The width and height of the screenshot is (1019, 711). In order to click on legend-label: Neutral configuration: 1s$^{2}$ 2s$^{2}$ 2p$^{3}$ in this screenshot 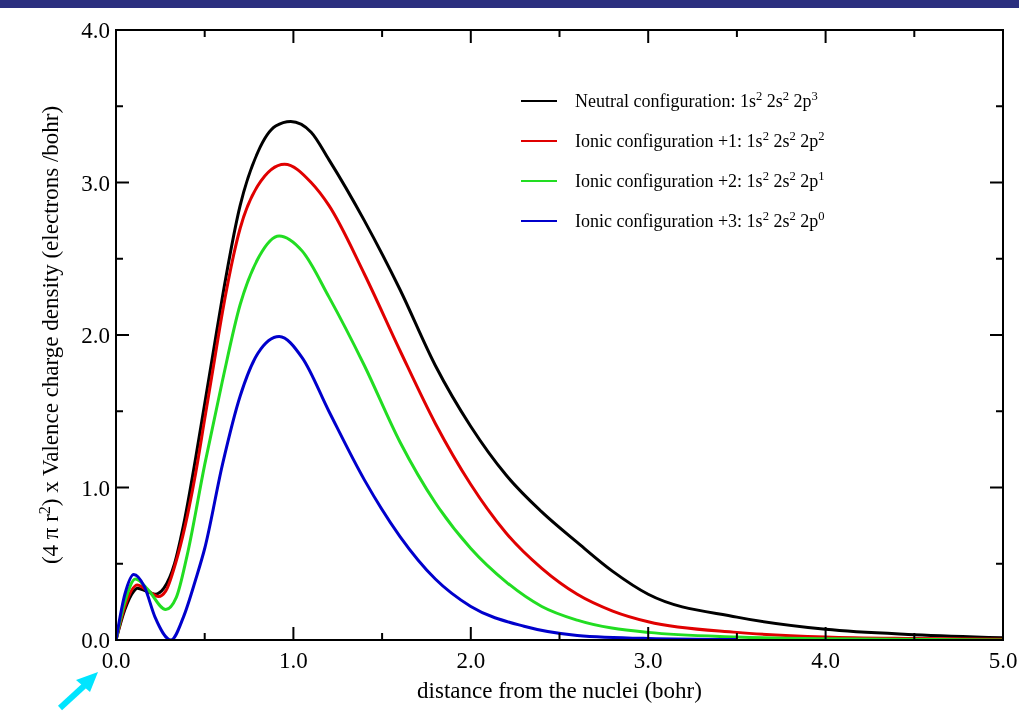, I will do `click(696, 100)`.